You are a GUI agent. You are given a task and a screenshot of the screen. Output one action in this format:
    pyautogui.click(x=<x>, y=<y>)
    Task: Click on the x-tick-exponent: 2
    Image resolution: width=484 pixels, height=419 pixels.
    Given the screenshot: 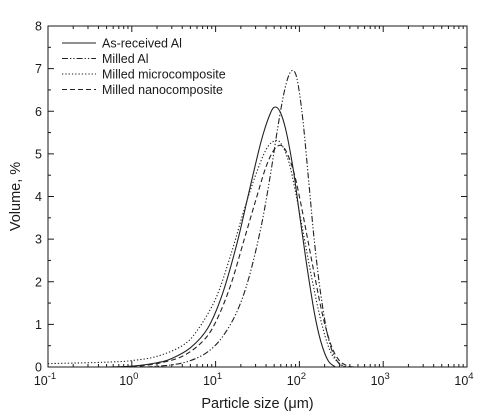 What is the action you would take?
    pyautogui.click(x=303, y=376)
    